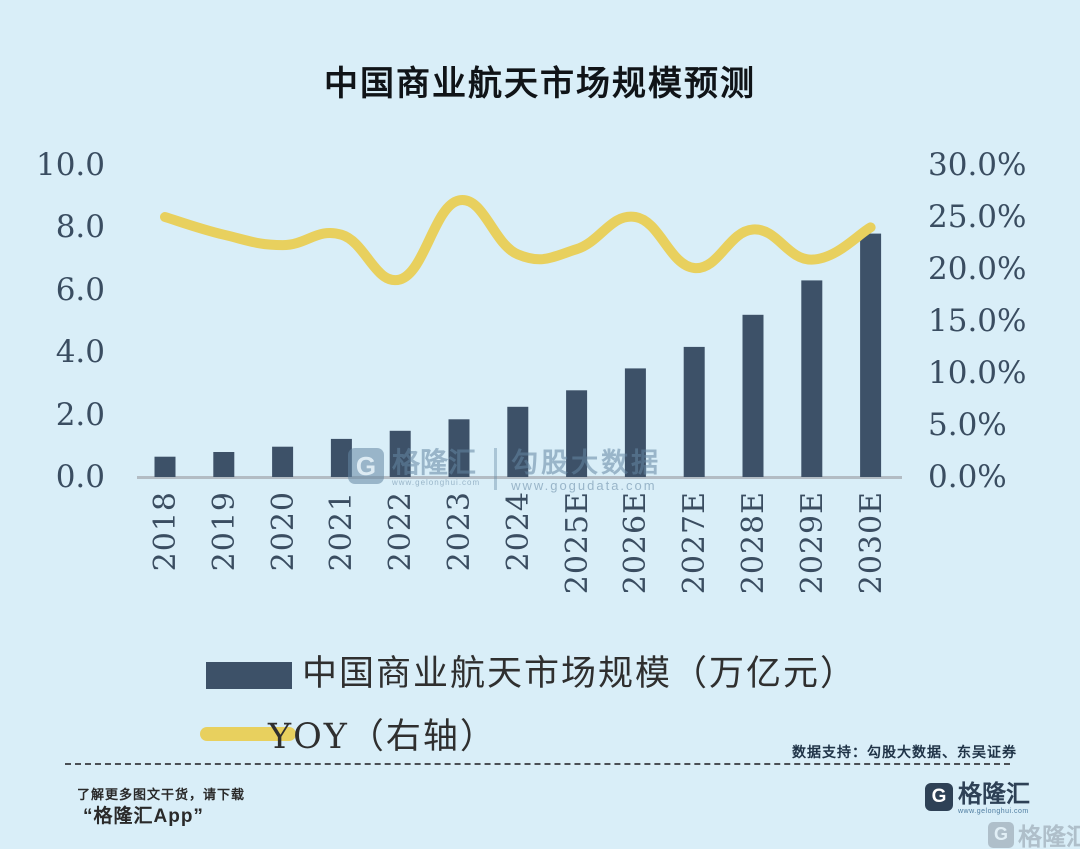  Describe the element at coordinates (1049, 836) in the screenshot. I see `corner-watermark-brand: 格隆汇` at that location.